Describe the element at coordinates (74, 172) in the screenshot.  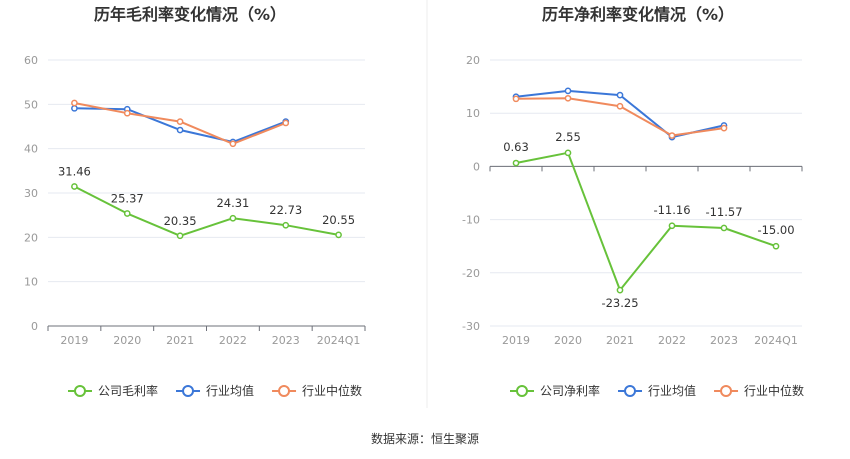
I see `data-label: 31.46` at that location.